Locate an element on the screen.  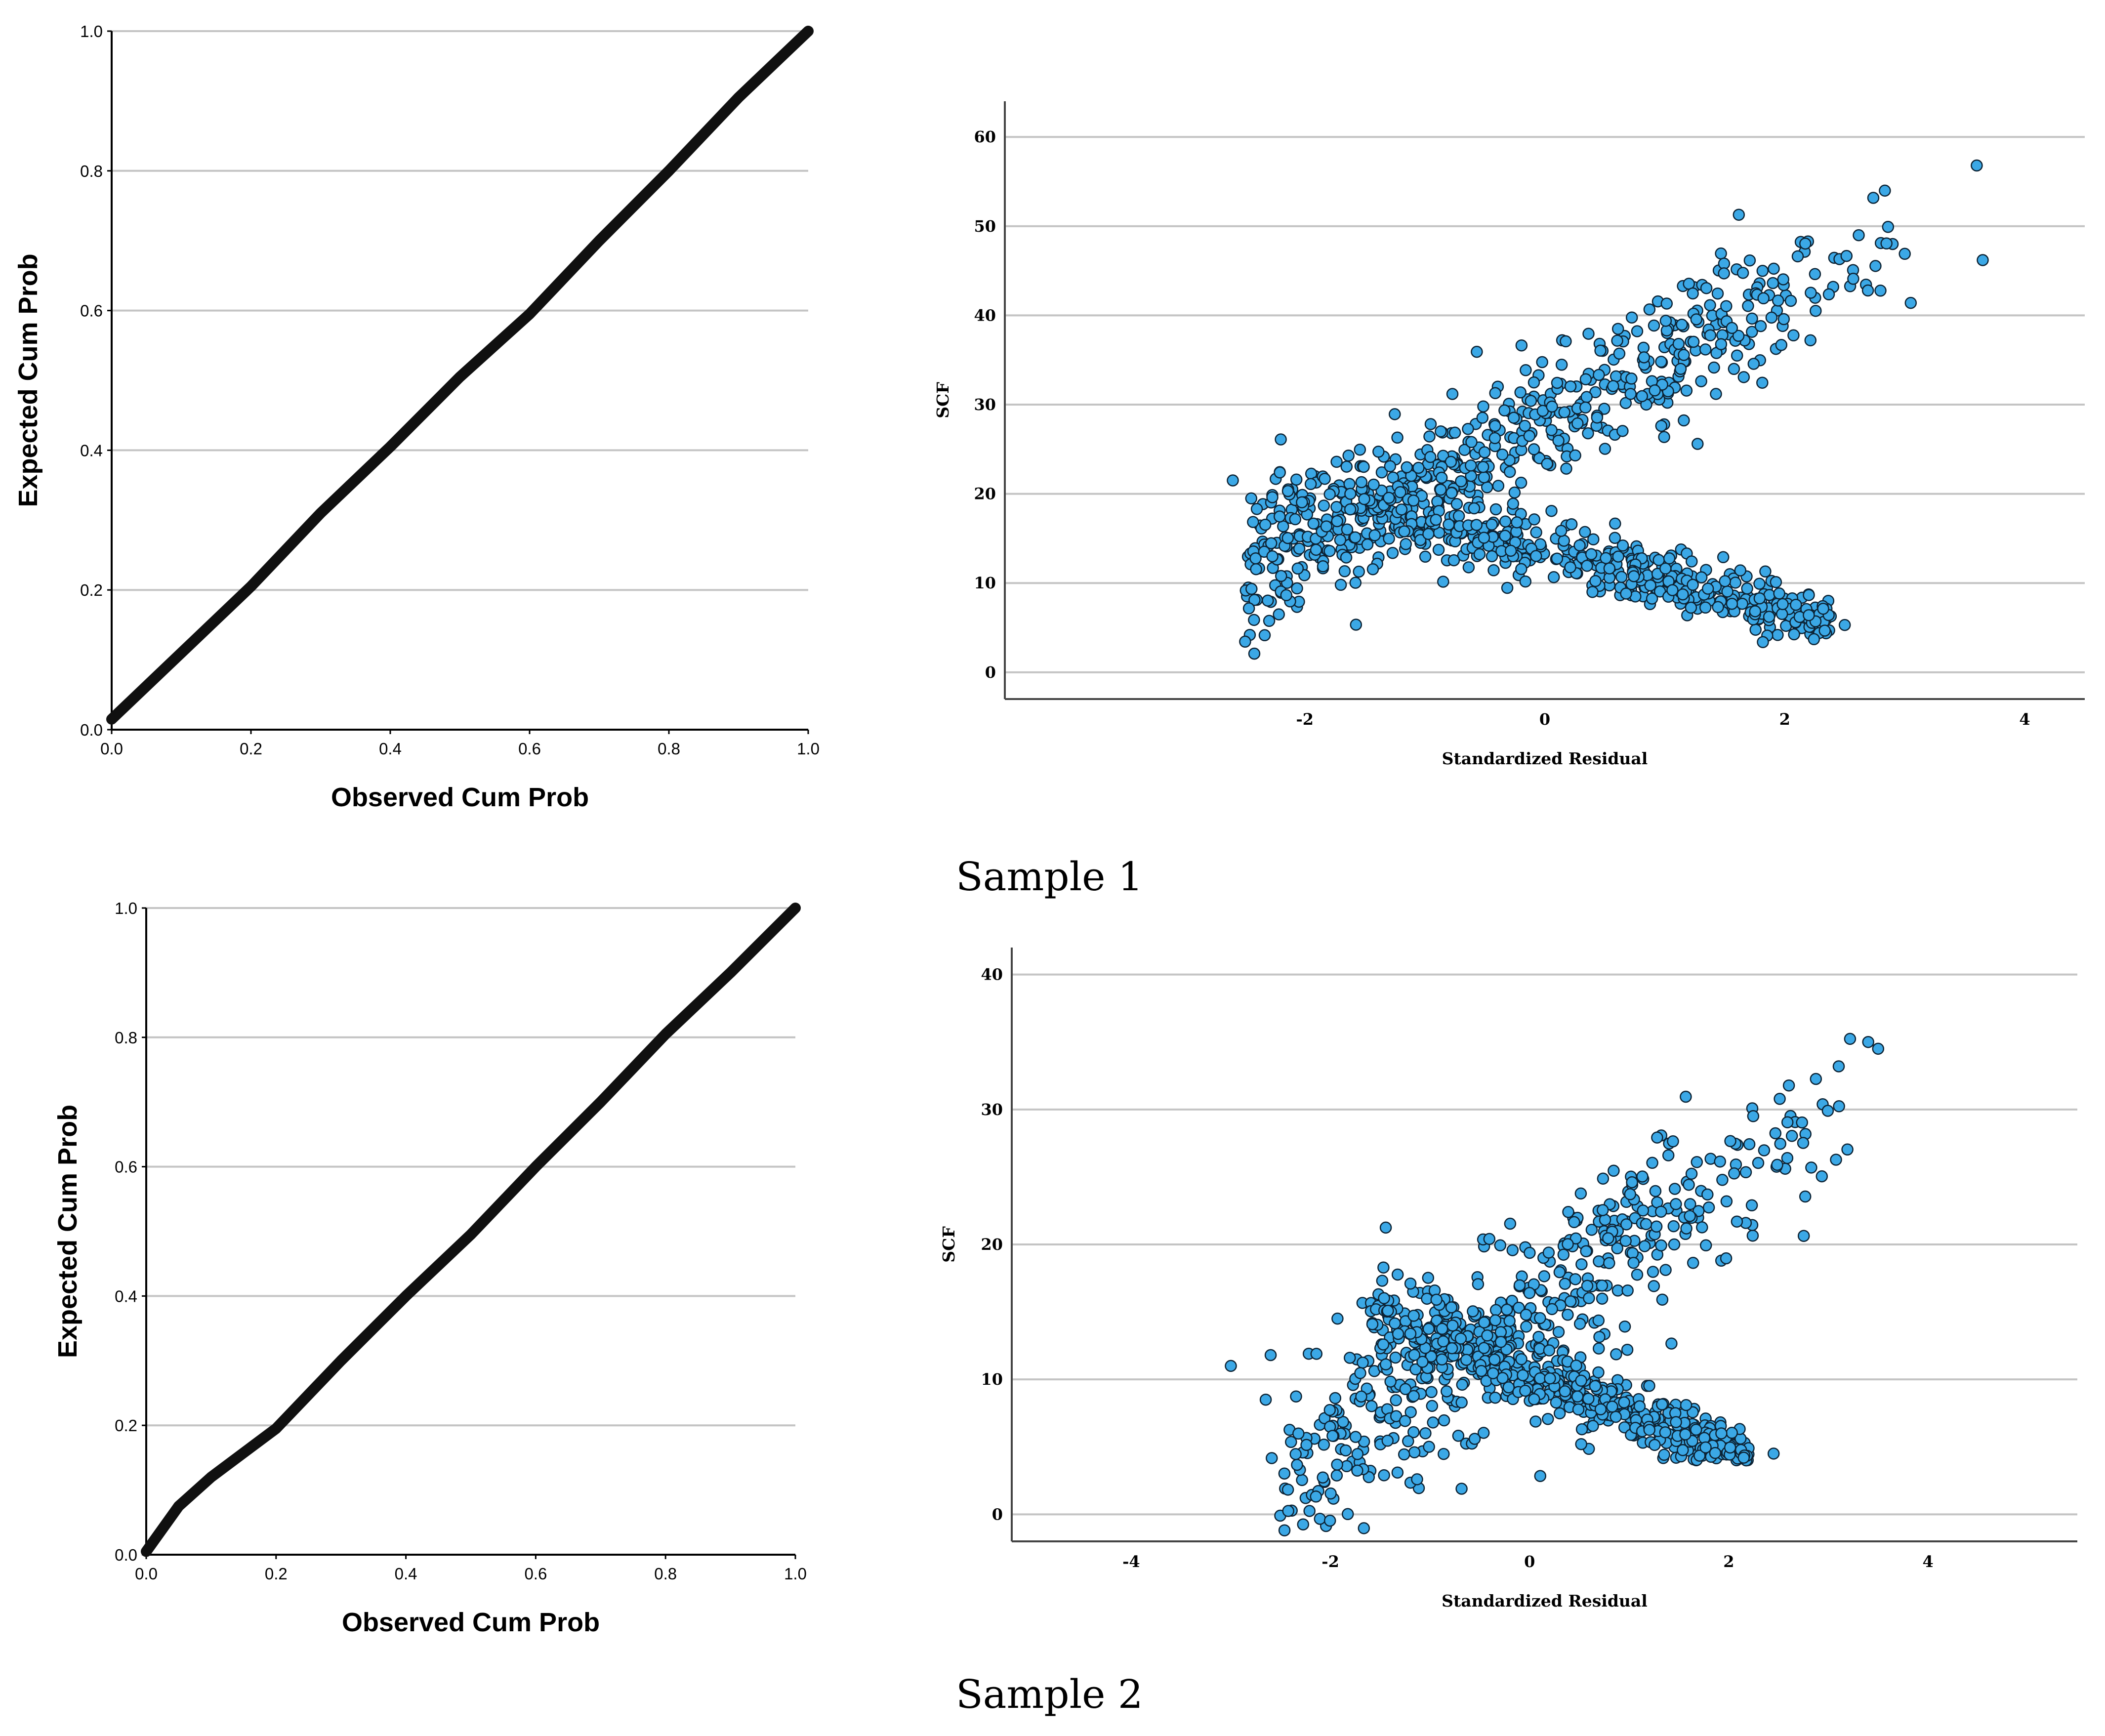
y-tick-label: 0.0 is located at coordinates (126, 1555).